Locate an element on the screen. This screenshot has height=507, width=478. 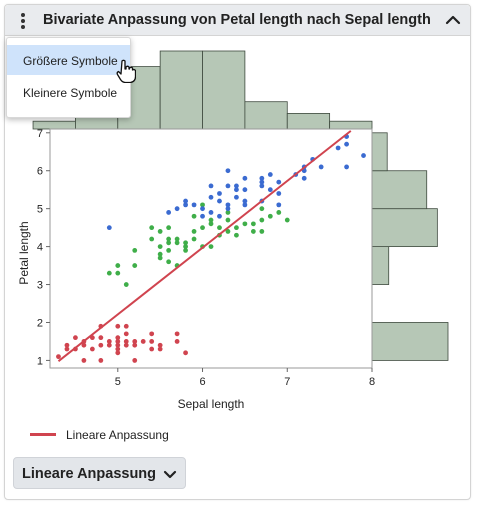
menu-item-larger-symbols: Größere Symbole is located at coordinates (68, 60).